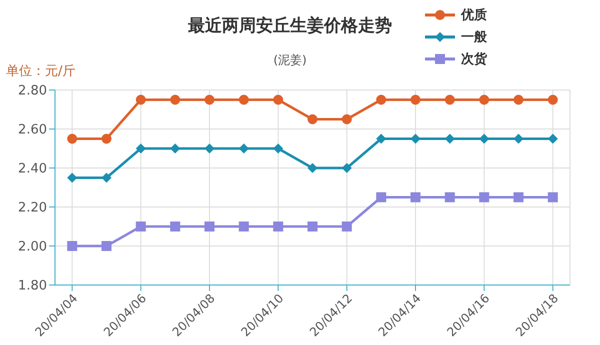 This screenshot has width=600, height=345. What do you see at coordinates (32, 130) in the screenshot?
I see `y-tick-label: 2.60` at bounding box center [32, 130].